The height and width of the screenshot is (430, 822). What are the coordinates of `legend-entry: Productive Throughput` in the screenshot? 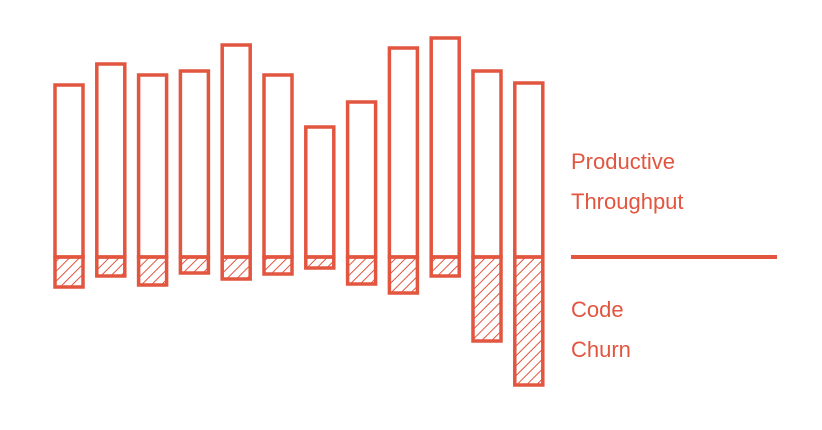 It's located at (627, 181).